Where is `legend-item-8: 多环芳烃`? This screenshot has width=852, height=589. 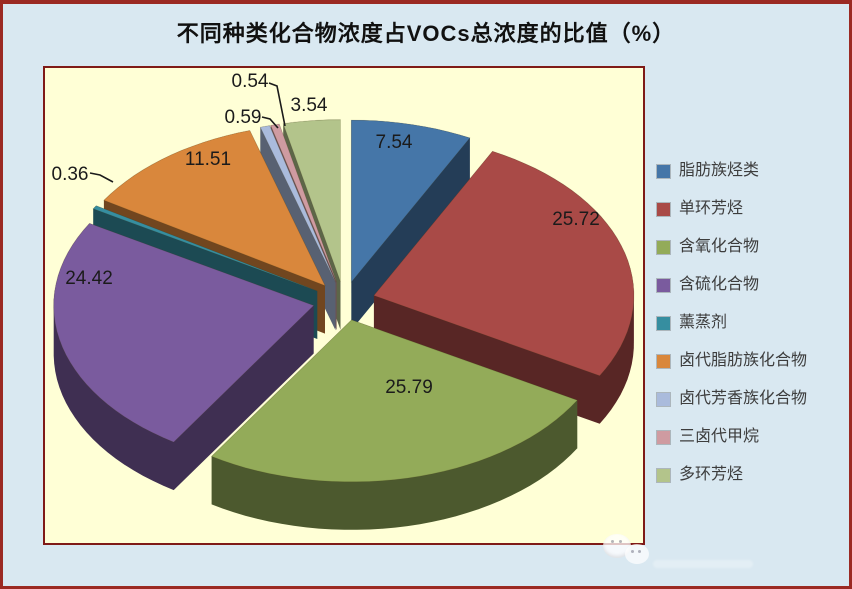
legend-item-8: 多环芳烃 is located at coordinates (732, 475).